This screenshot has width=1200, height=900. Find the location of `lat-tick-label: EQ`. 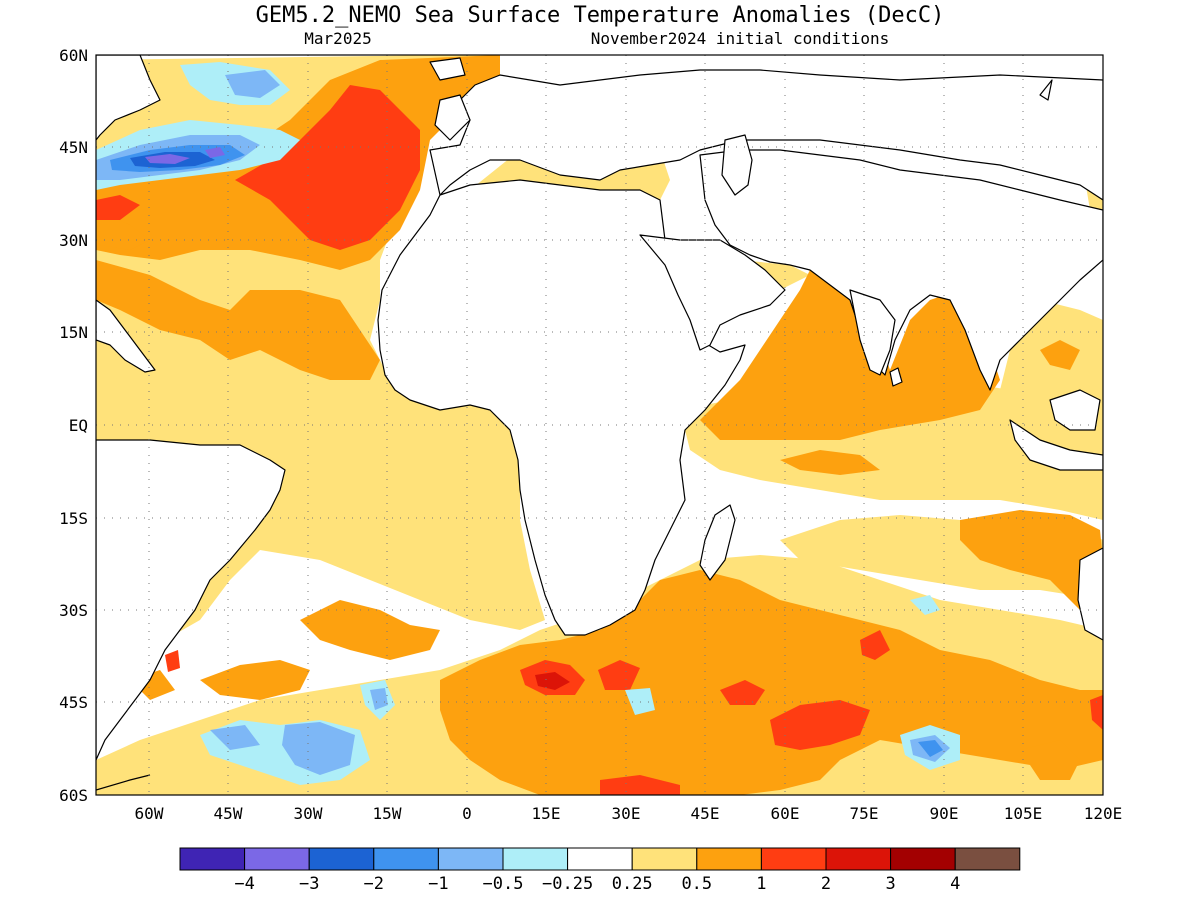

lat-tick-label: EQ is located at coordinates (78, 425).